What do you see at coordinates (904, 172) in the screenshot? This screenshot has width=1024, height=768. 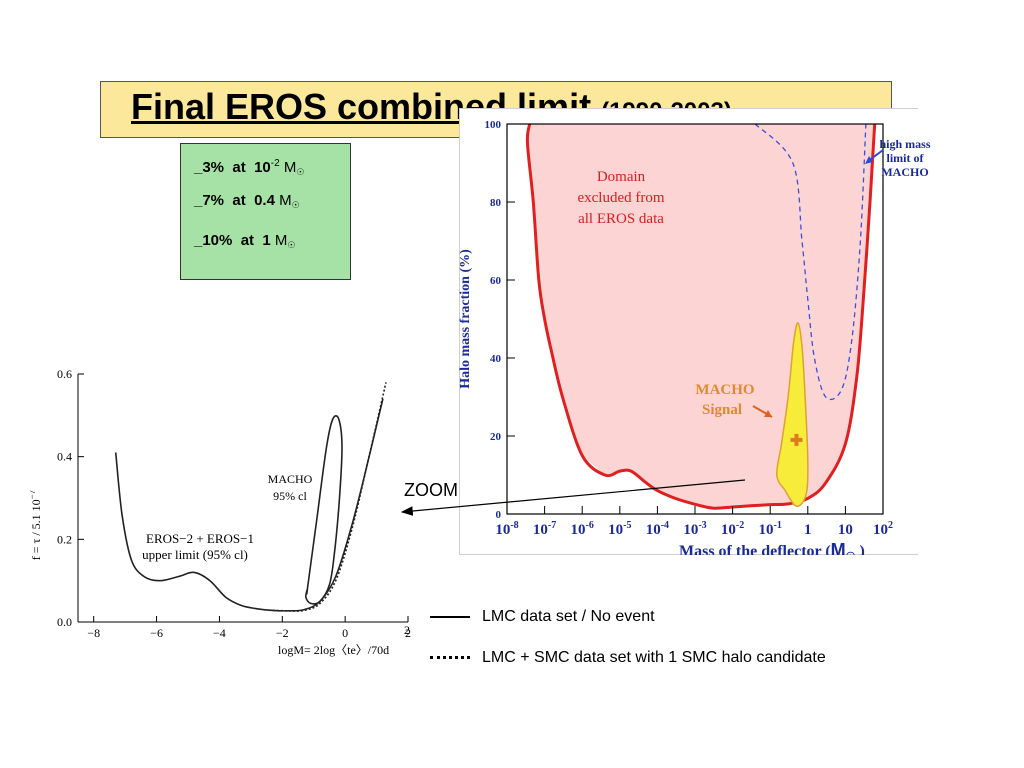 I see `high-mass-annotation: MACHO` at bounding box center [904, 172].